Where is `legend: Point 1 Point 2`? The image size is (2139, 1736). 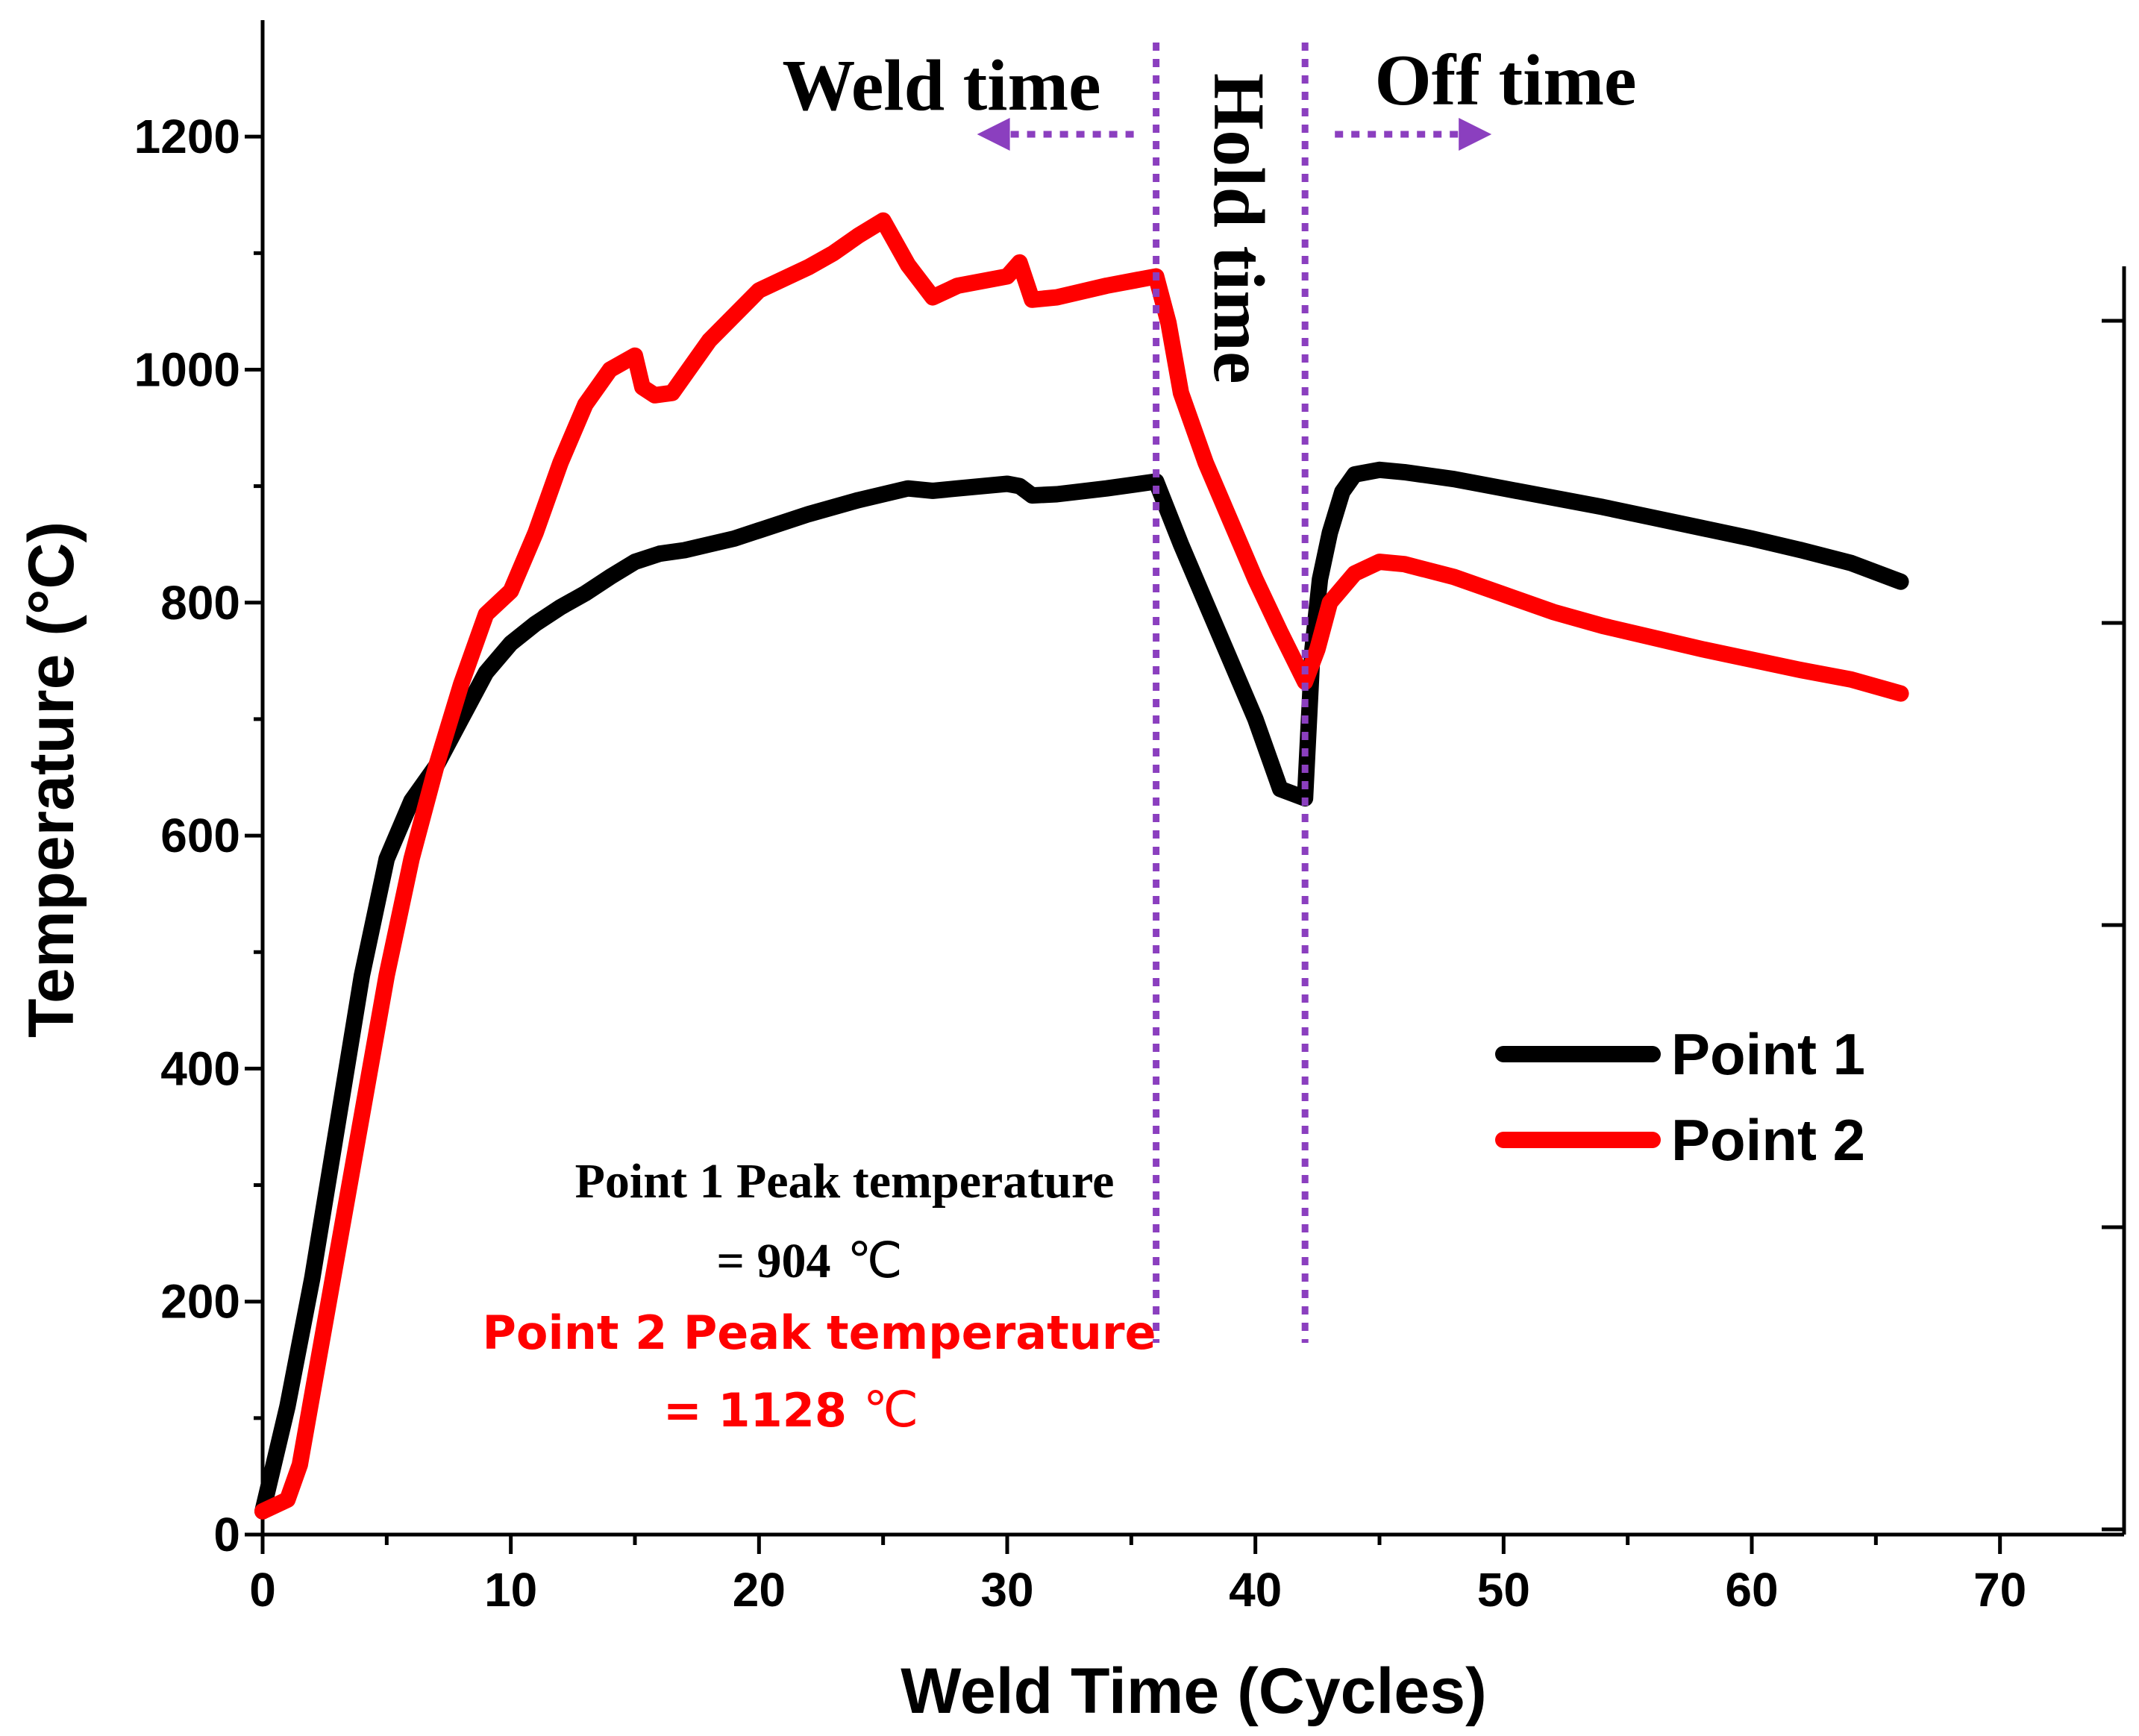
legend: Point 1 Point 2 is located at coordinates (1680, 1097).